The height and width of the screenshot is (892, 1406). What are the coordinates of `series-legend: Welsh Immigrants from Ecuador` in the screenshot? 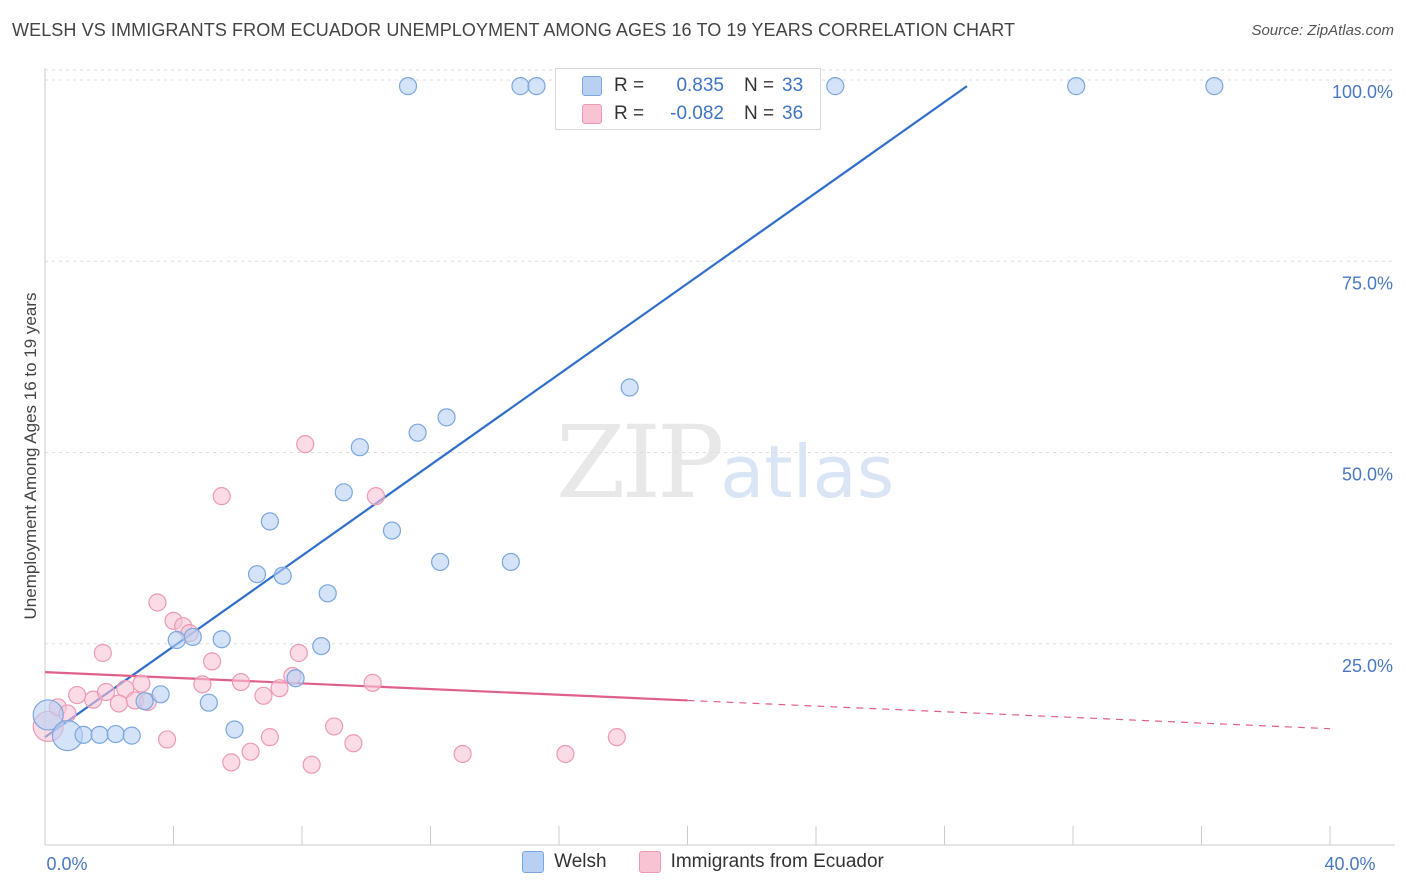 It's located at (703, 862).